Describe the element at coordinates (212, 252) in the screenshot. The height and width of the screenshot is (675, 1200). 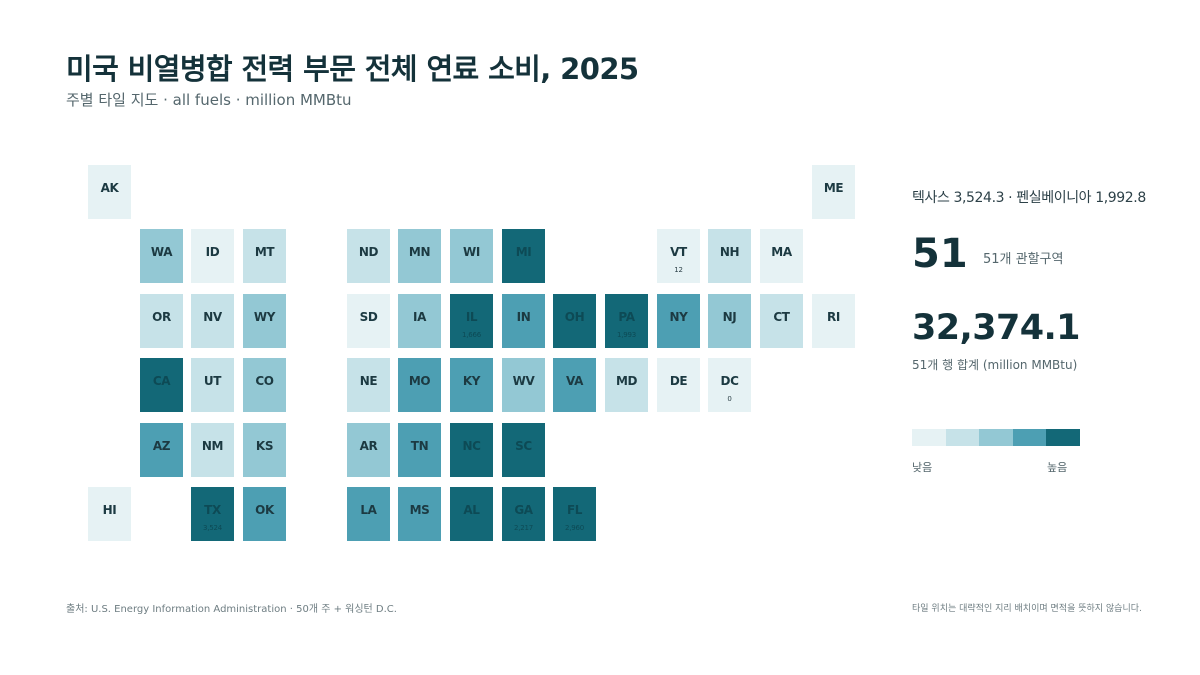
I see `state-abbr: ID` at that location.